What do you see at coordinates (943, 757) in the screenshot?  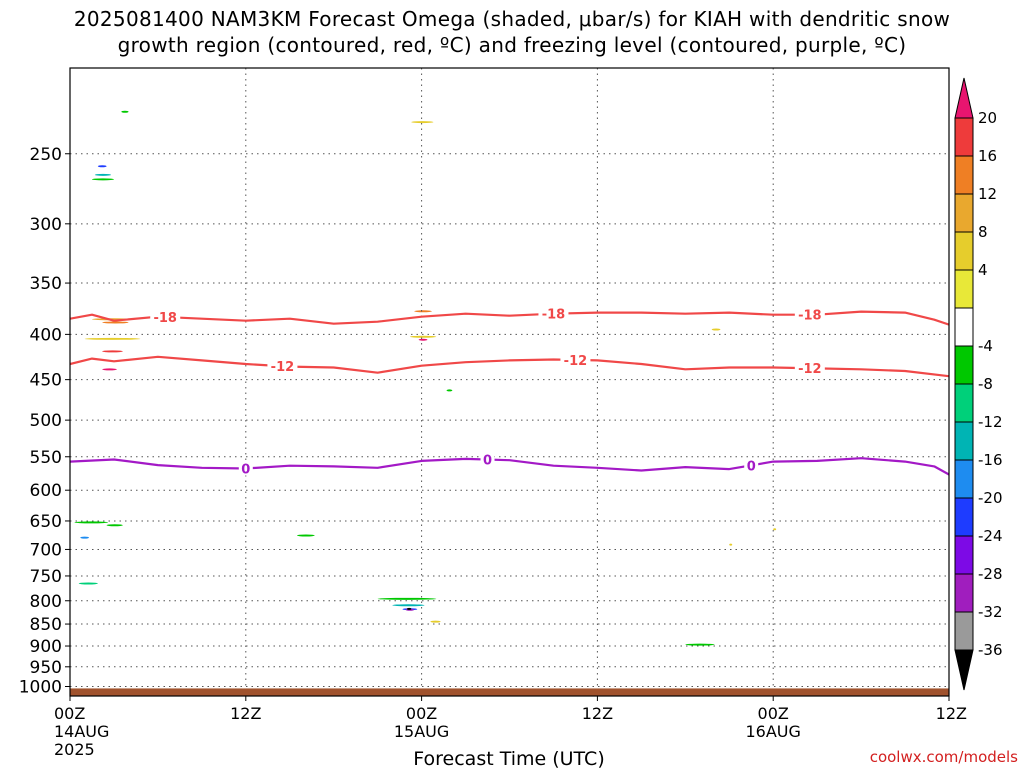 I see `site-credit: coolwx.com/models` at bounding box center [943, 757].